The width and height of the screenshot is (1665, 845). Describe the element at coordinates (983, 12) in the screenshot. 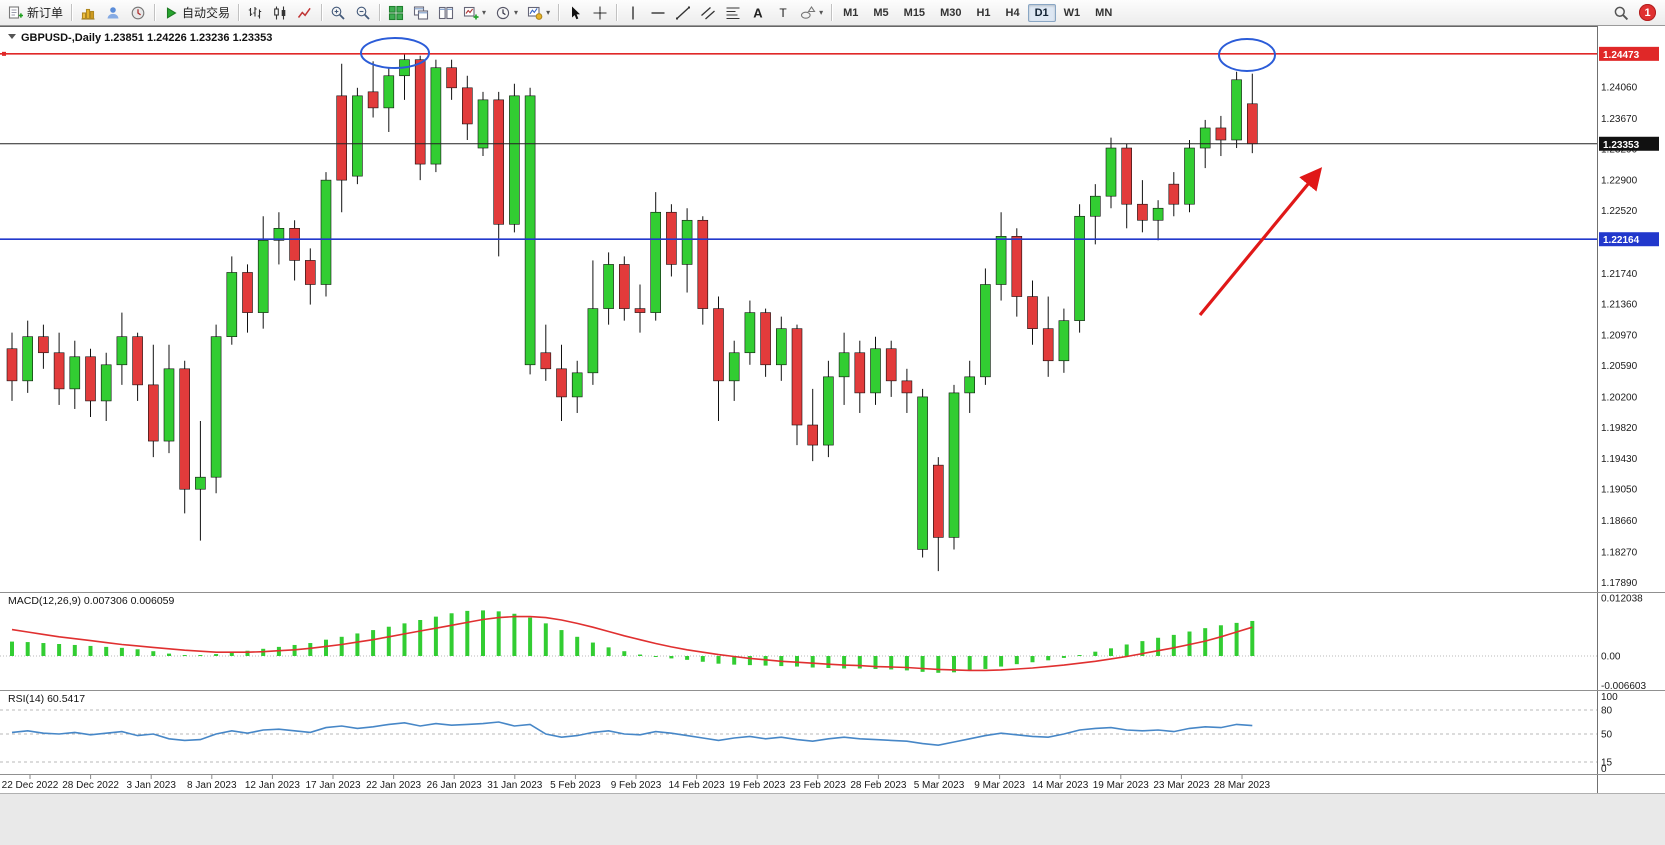

I see `timeframe-h1: H1` at that location.